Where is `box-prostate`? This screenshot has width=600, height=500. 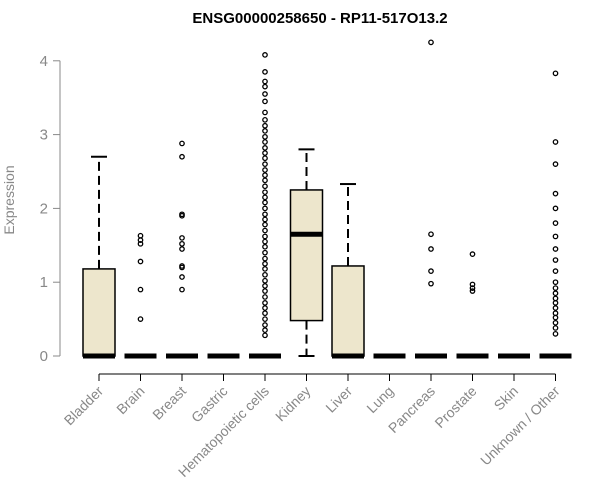
box-prostate is located at coordinates (472, 305).